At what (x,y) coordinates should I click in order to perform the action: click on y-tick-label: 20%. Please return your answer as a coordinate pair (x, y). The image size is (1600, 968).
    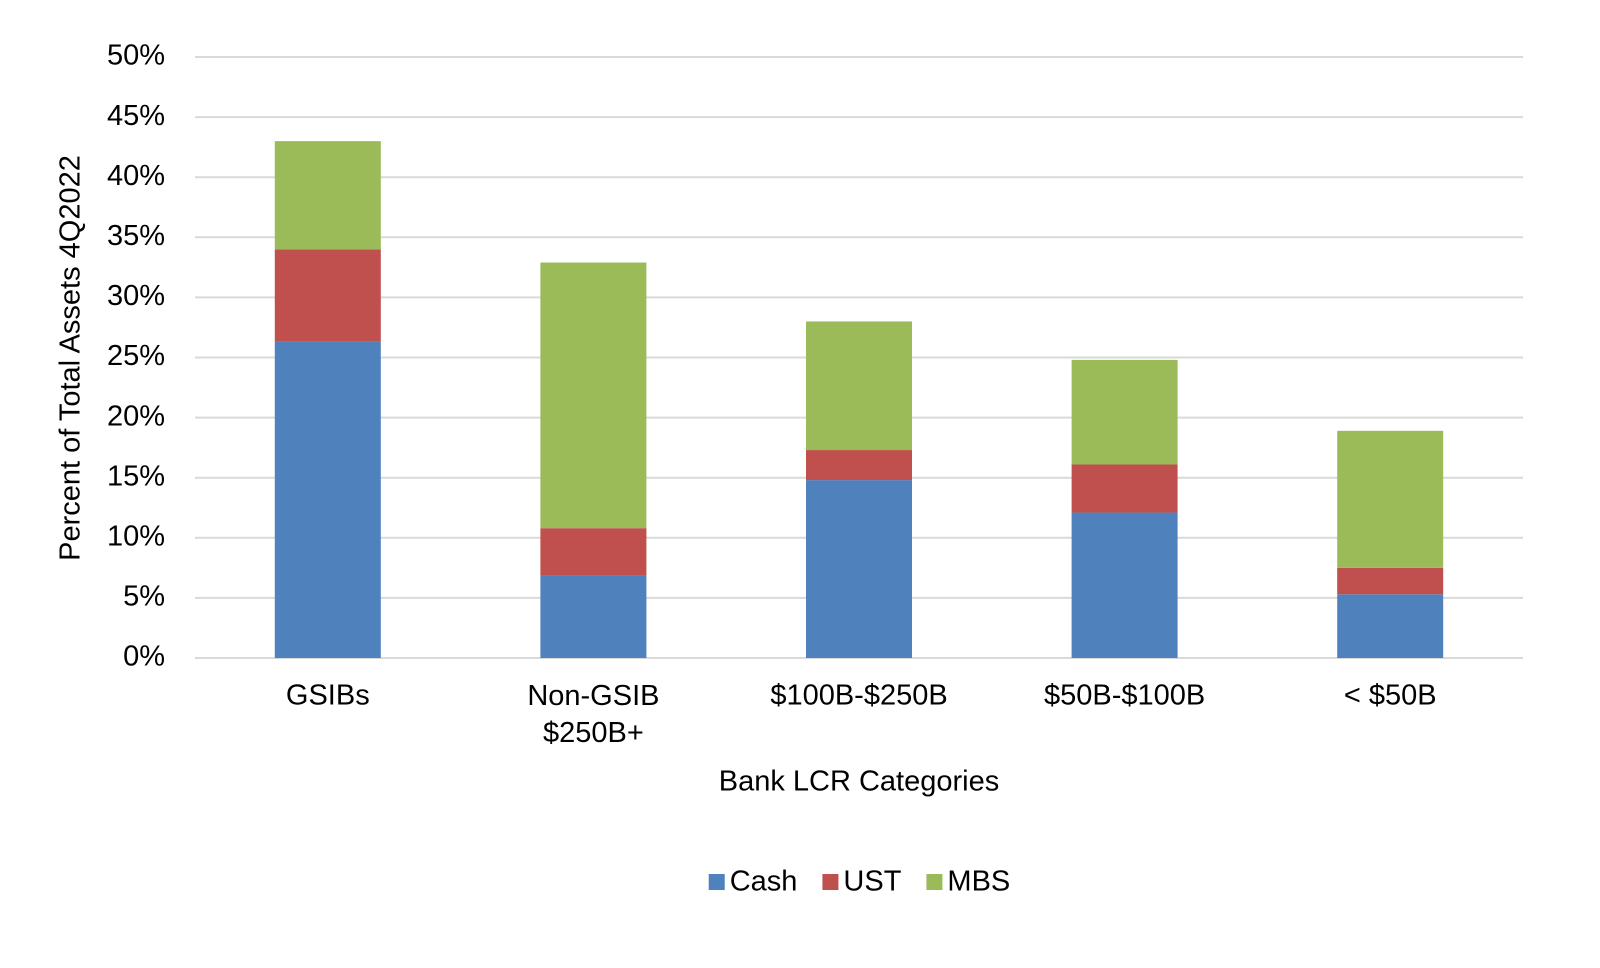
    Looking at the image, I should click on (136, 416).